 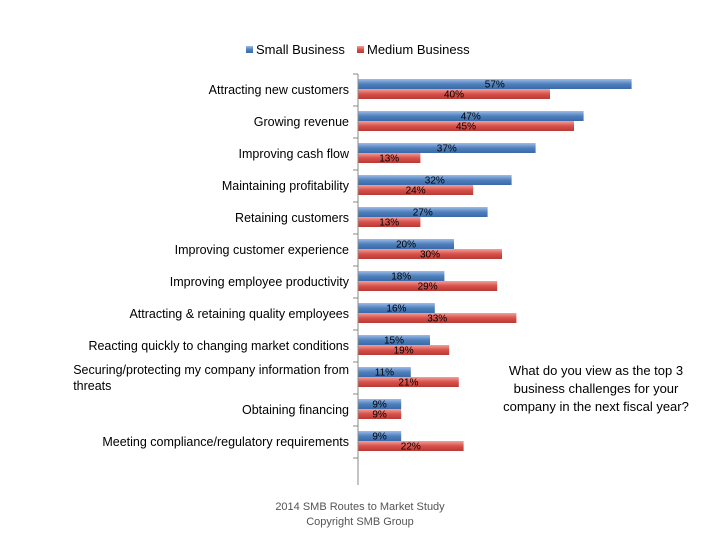 I want to click on category-label: Maintaining profitability, so click(x=286, y=186).